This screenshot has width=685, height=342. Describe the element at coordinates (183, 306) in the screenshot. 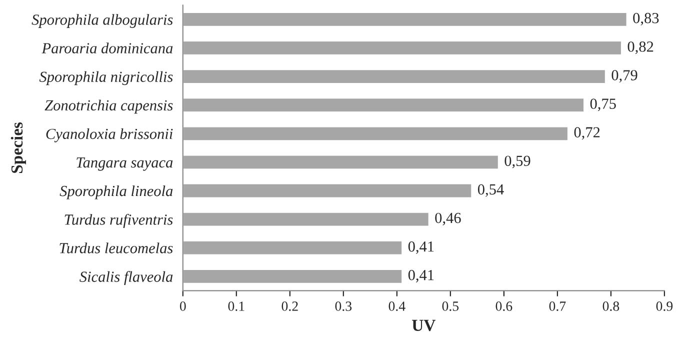

I see `x-tick-label: 0` at that location.